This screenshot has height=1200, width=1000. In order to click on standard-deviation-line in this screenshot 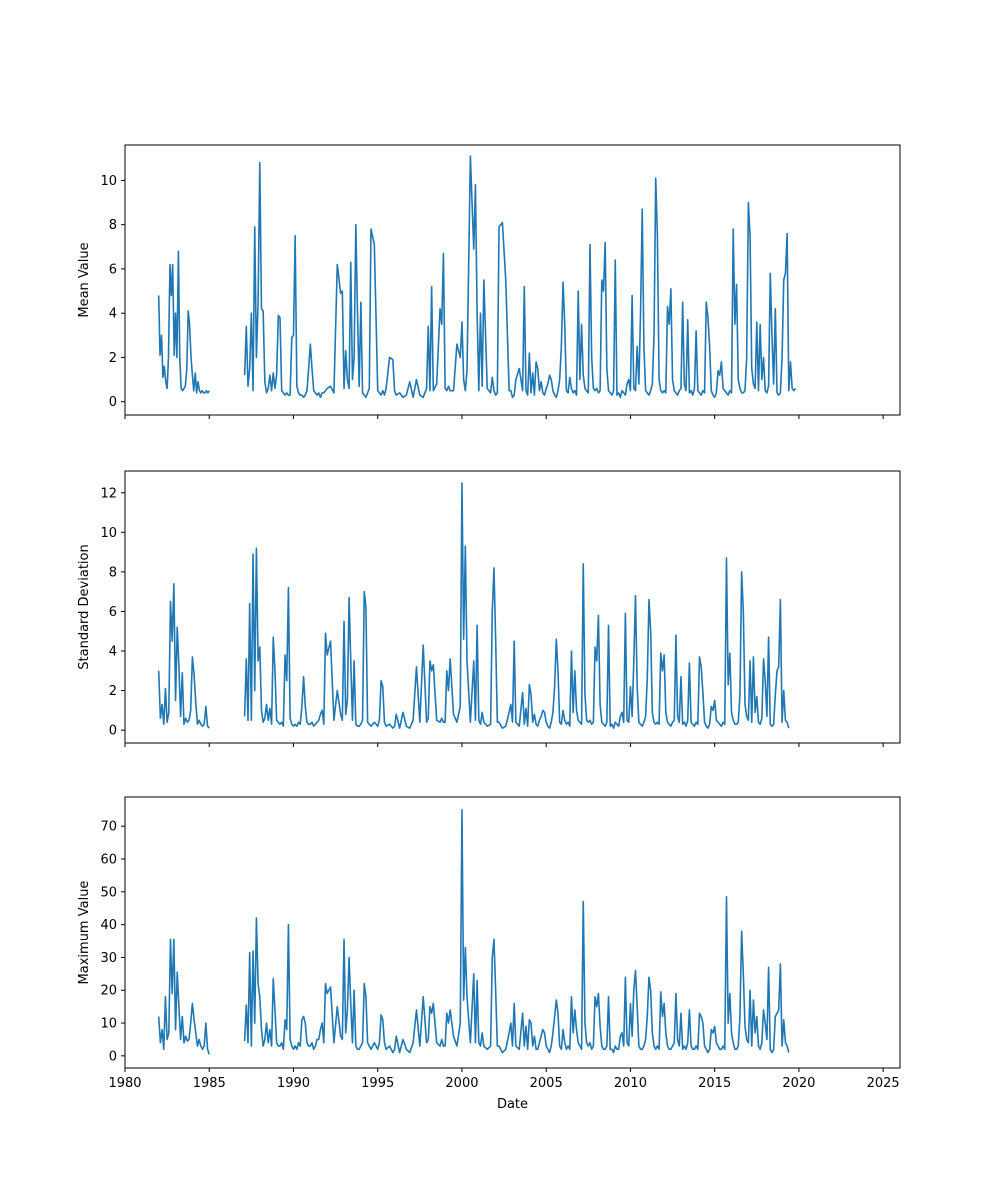, I will do `click(473, 605)`.